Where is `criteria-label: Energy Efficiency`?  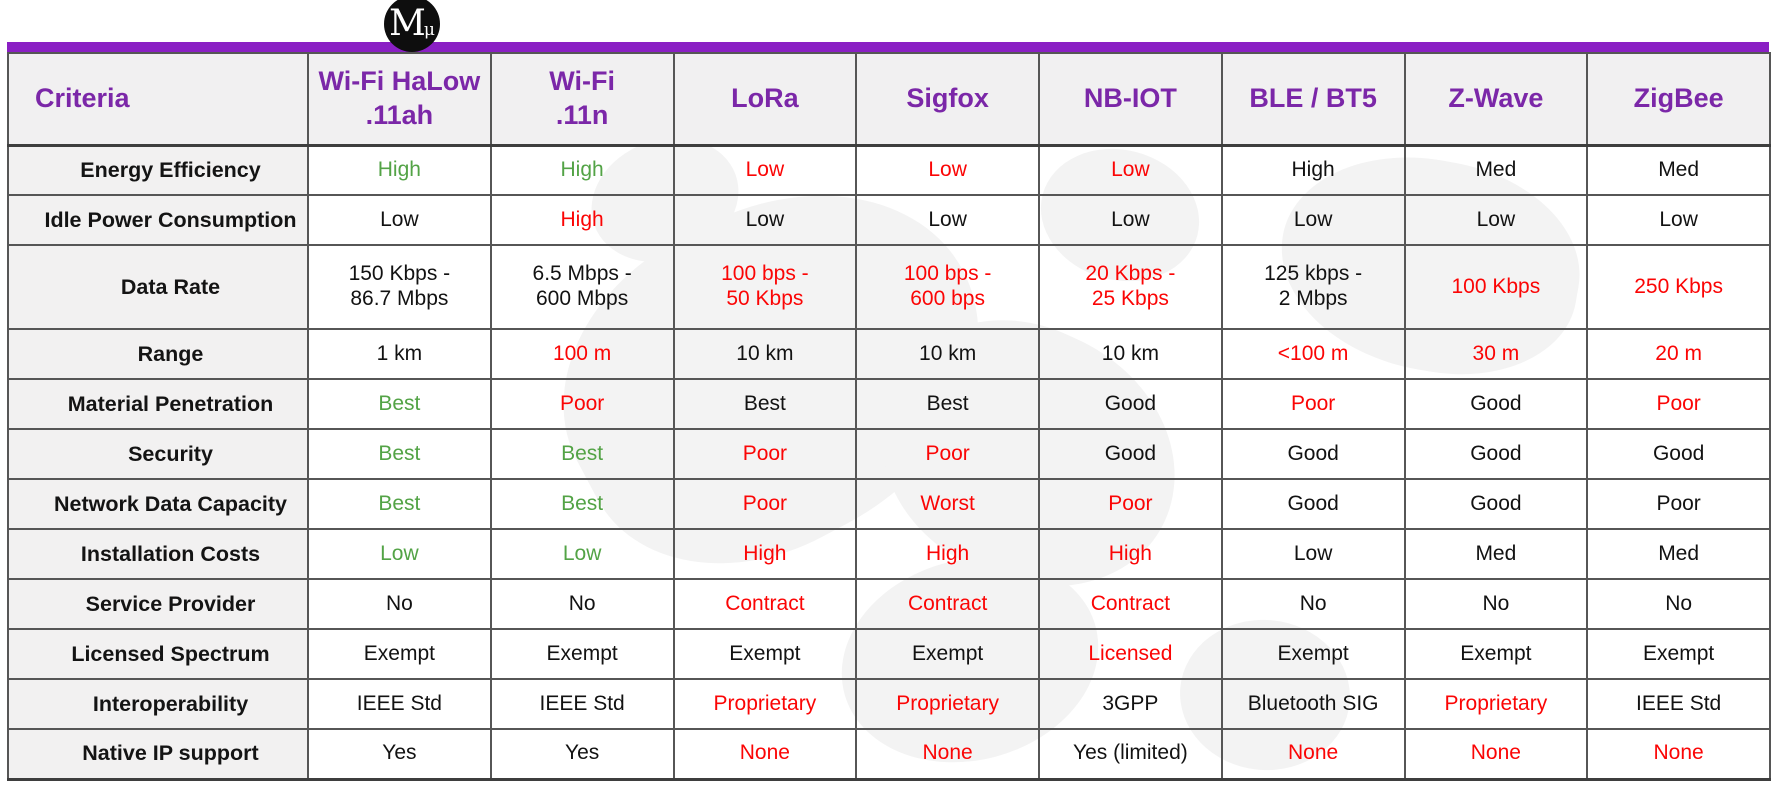
criteria-label: Energy Efficiency is located at coordinates (158, 170).